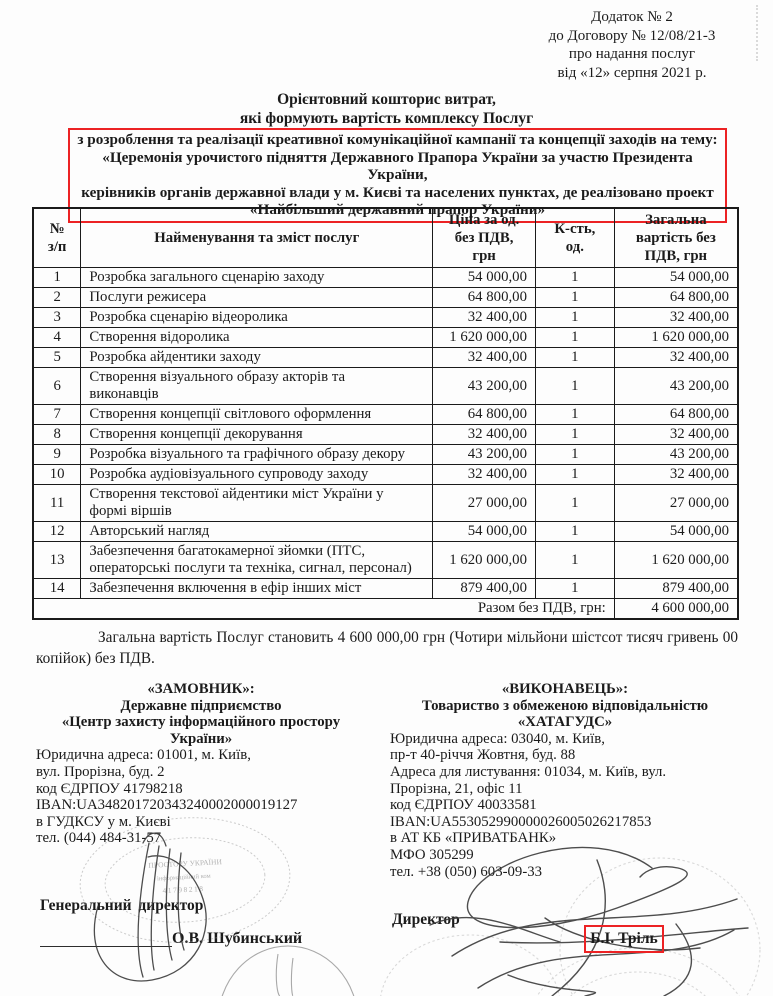 Image resolution: width=773 pixels, height=996 pixels. What do you see at coordinates (257, 434) in the screenshot?
I see `cell-service-name: Створення концепції декорування` at bounding box center [257, 434].